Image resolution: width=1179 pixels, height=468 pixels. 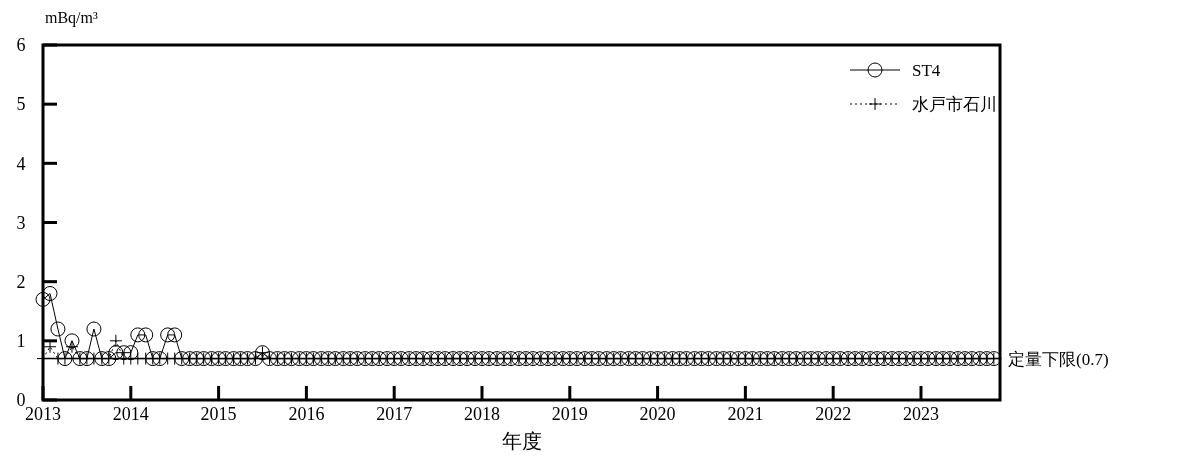 What do you see at coordinates (920, 414) in the screenshot?
I see `x-tick-label: 2023` at bounding box center [920, 414].